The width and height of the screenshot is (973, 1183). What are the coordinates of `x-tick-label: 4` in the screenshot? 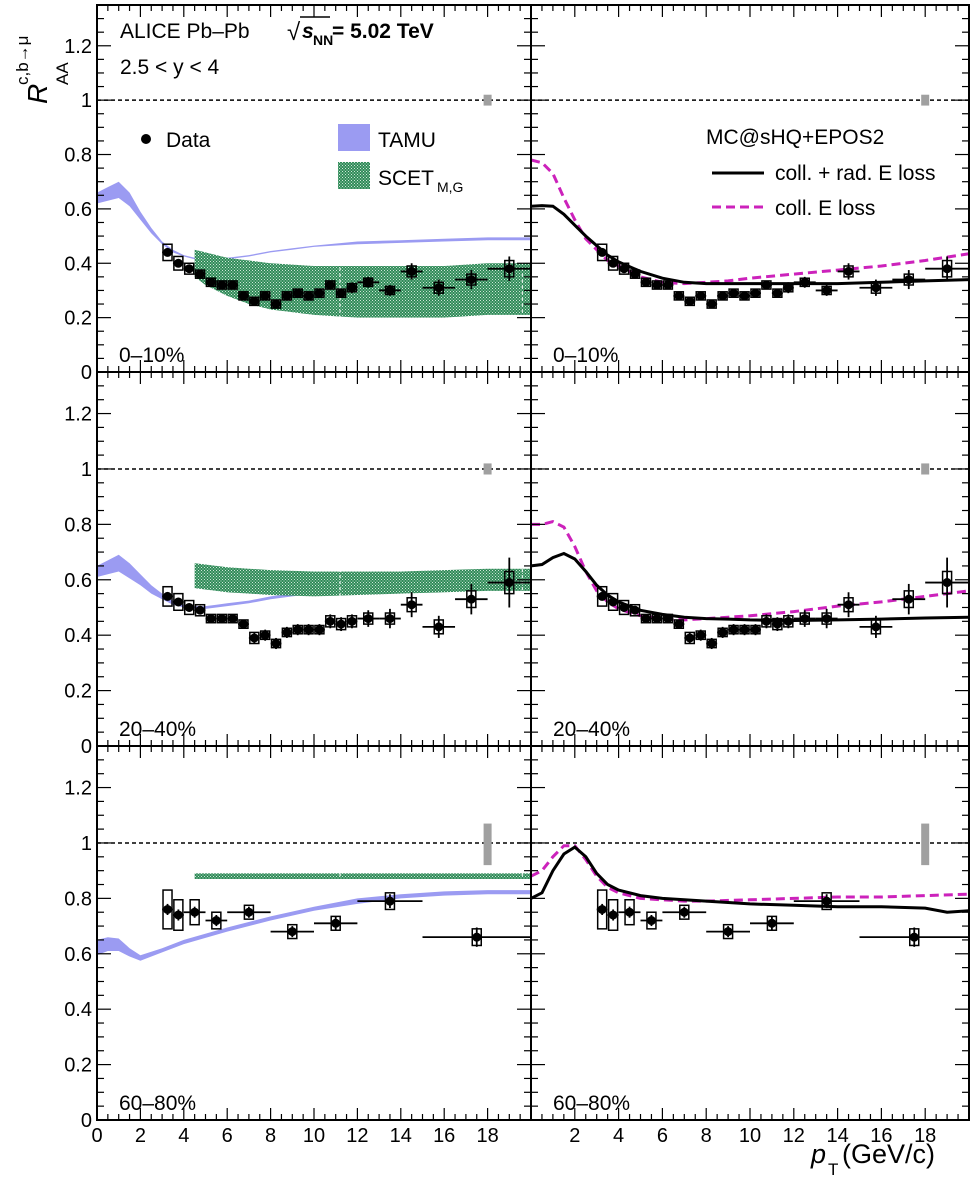 It's located at (618, 1136).